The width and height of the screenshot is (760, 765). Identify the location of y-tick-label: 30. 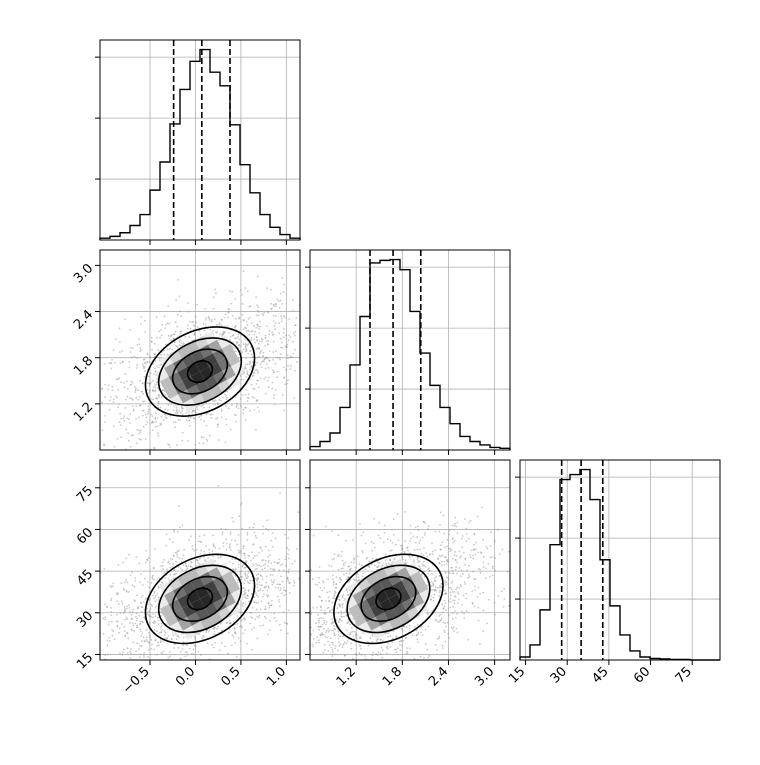
(85, 620).